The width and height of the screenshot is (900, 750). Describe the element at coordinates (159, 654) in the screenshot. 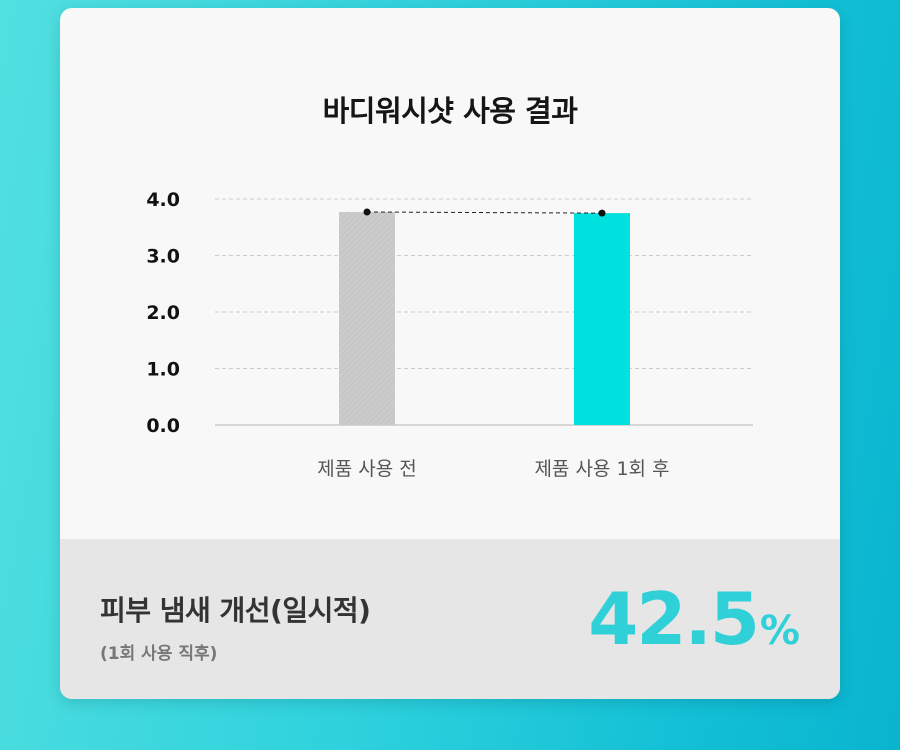

I see `result-subtitle: (1회 사용 직후)` at that location.